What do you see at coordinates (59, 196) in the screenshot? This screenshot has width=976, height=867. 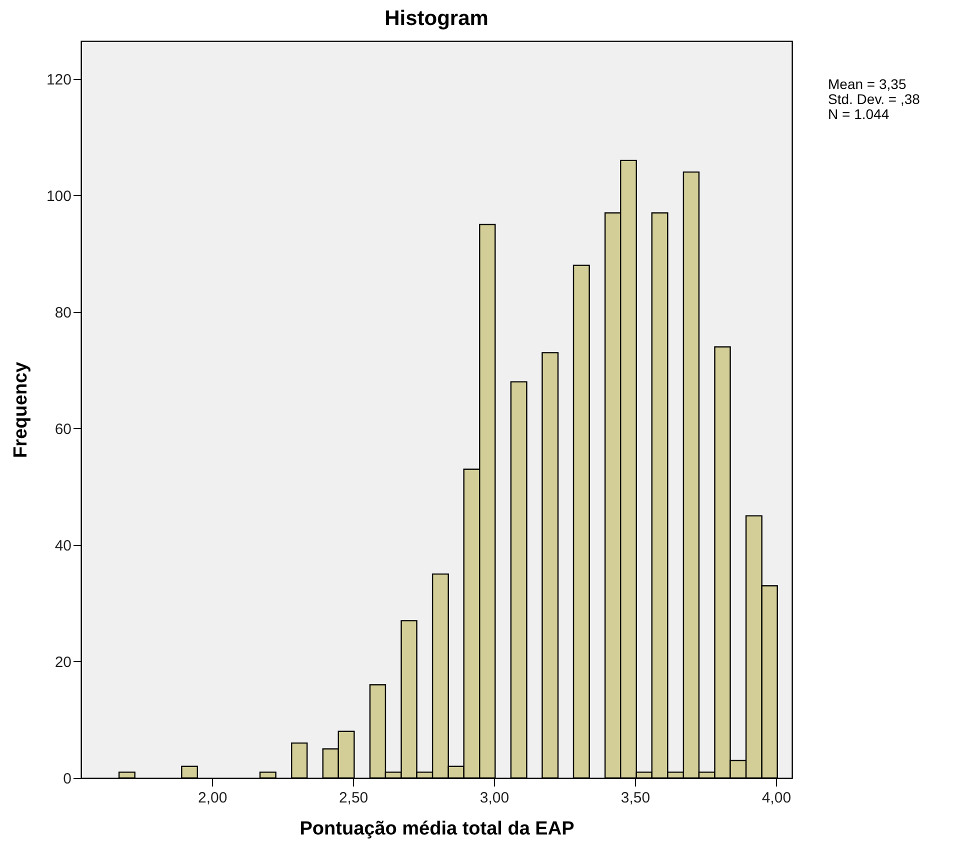 I see `y-tick-label: 100` at bounding box center [59, 196].